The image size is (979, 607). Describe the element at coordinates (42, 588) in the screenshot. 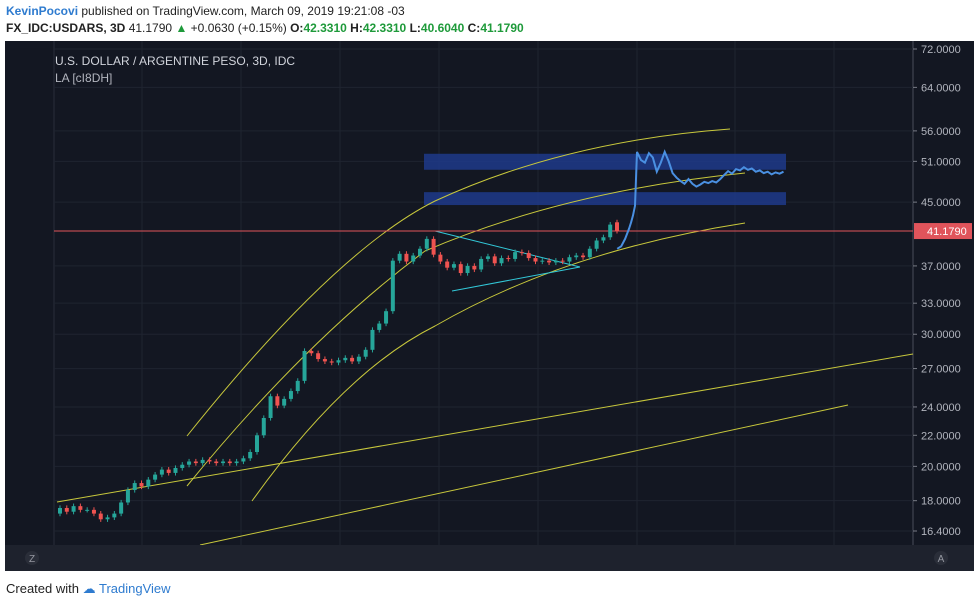

I see `created-with-label: Created with` at that location.